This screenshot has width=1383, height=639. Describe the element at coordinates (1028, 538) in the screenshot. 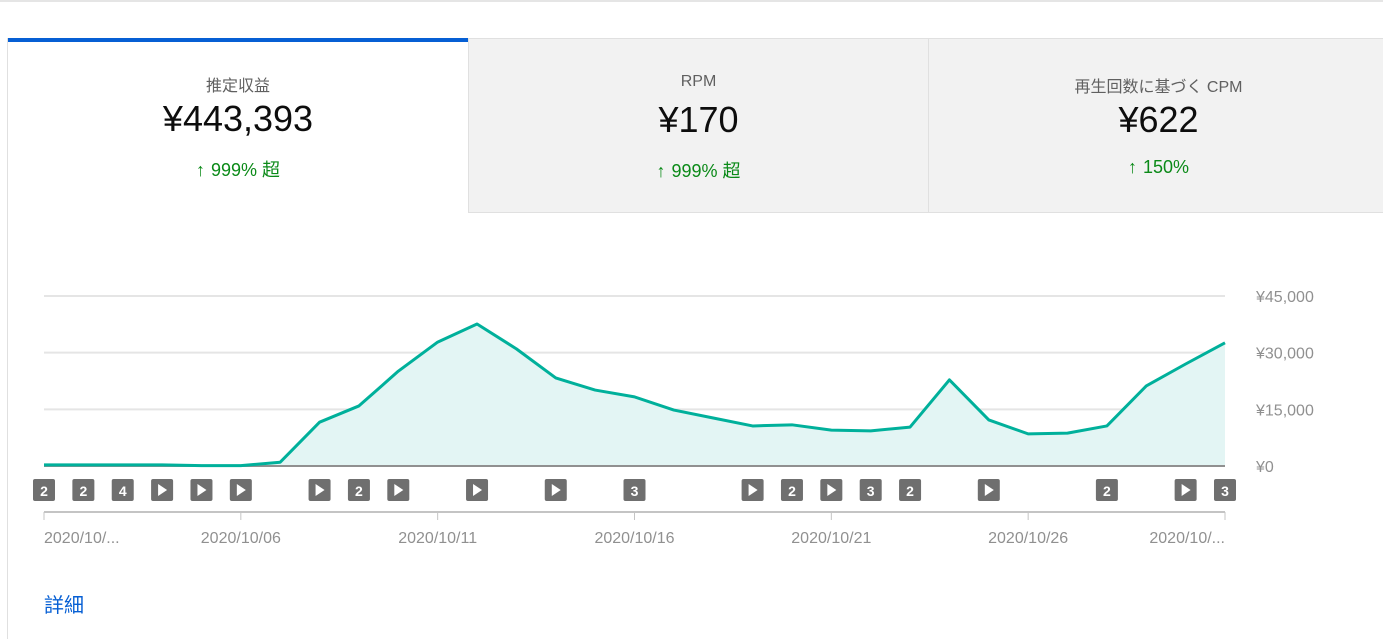

I see `x-tick-label: 2020/10/26` at that location.